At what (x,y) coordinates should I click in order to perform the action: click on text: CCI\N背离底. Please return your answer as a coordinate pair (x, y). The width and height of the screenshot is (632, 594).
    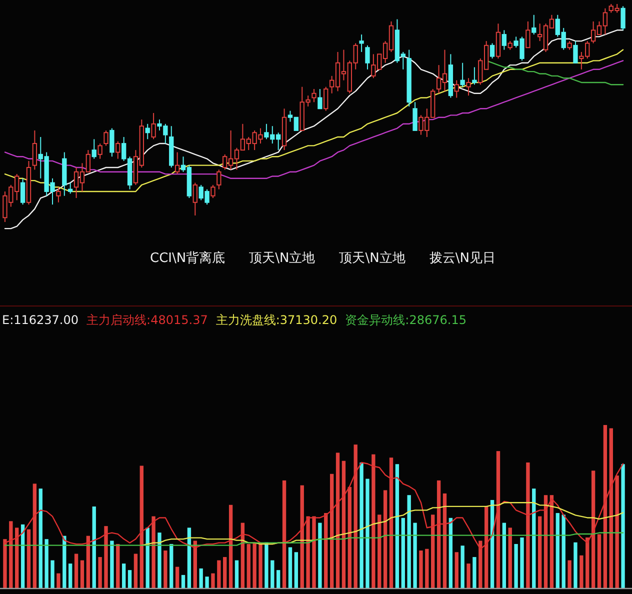
    Looking at the image, I should click on (188, 258).